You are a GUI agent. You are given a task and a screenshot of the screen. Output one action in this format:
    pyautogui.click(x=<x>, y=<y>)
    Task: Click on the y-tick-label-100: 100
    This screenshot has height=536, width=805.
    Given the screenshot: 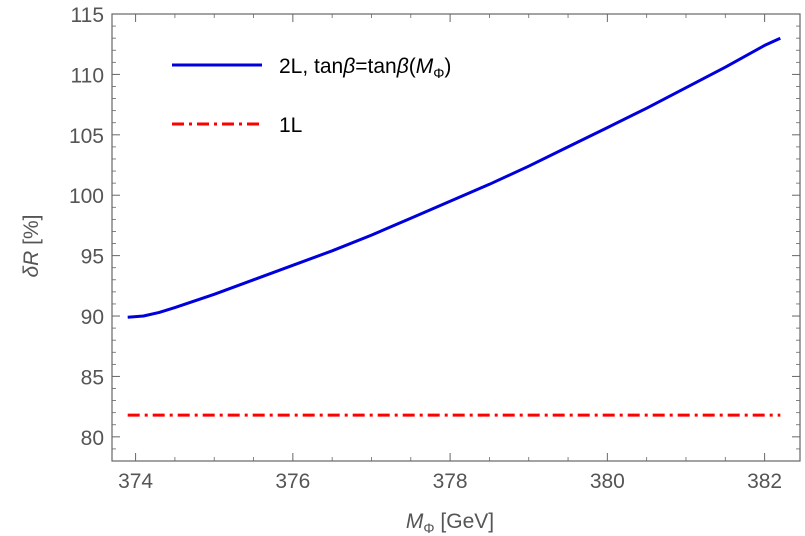 What is the action you would take?
    pyautogui.click(x=86, y=196)
    